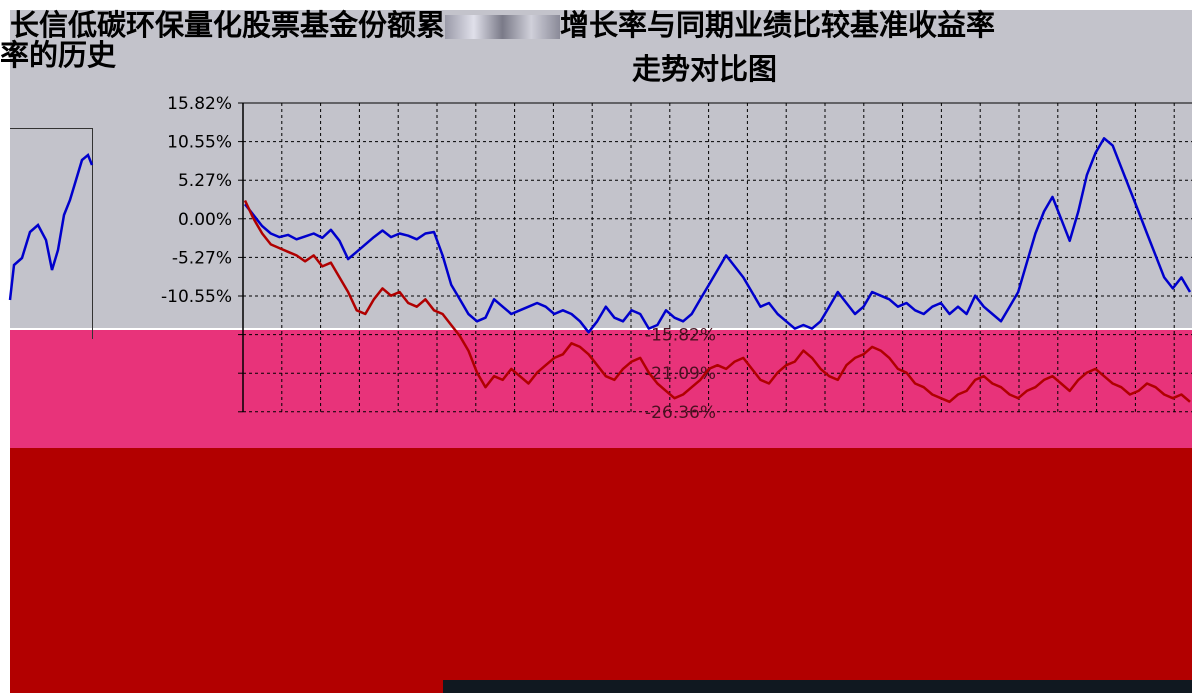  I want to click on y-tick-label: -10.55%, so click(196, 297).